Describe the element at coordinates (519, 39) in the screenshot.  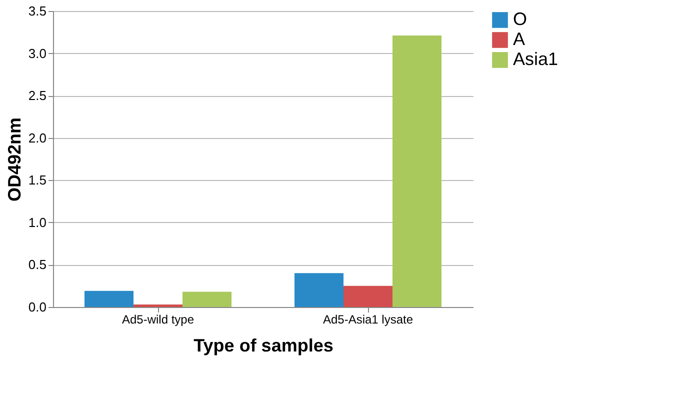
I see `legend-label: A` at that location.